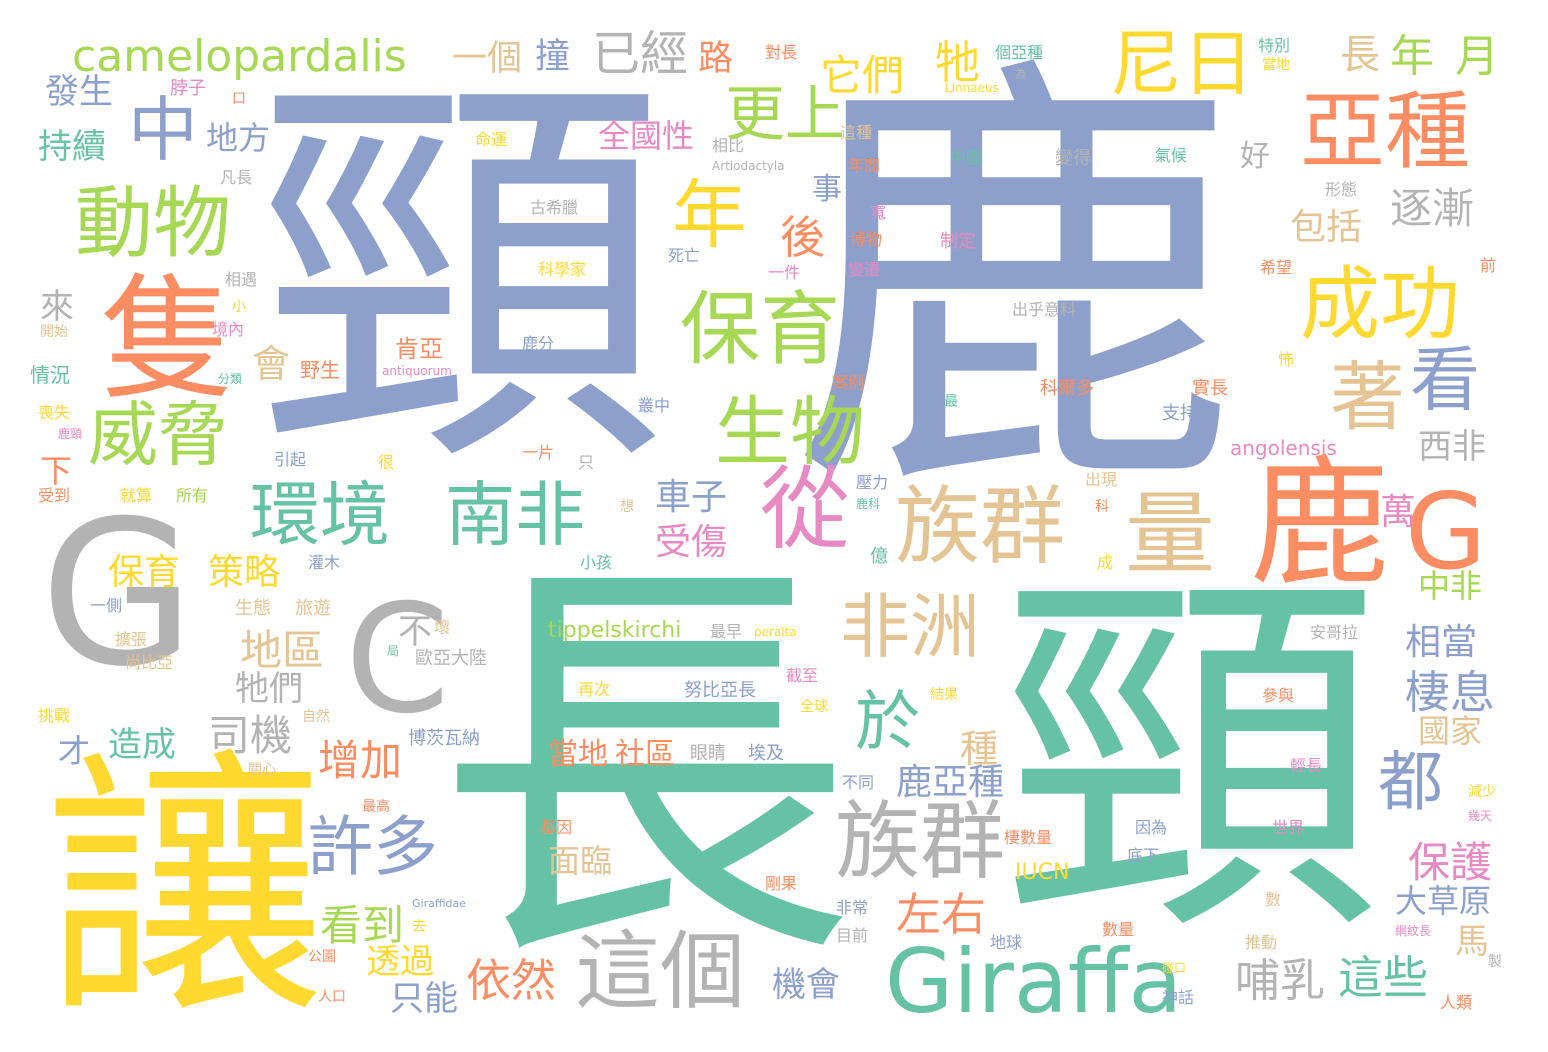  Describe the element at coordinates (1480, 816) in the screenshot. I see `word-183: 幾天` at that location.